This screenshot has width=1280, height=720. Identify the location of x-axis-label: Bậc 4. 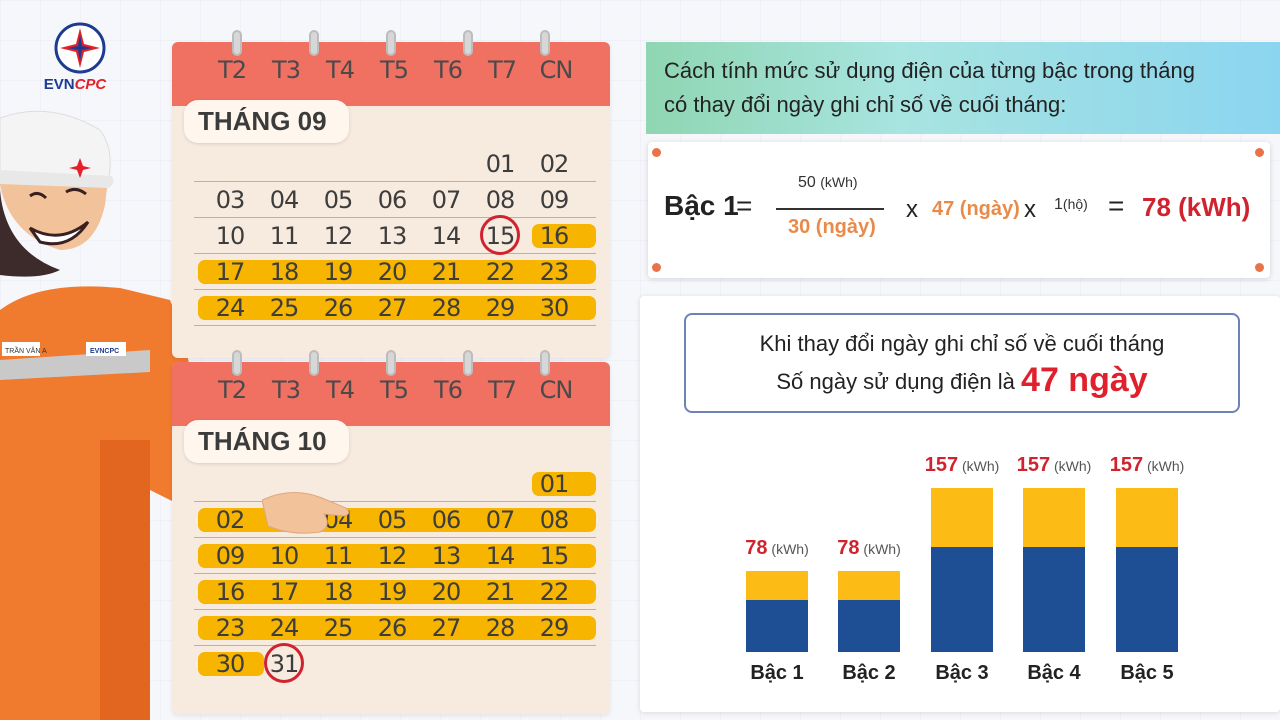
(1054, 673).